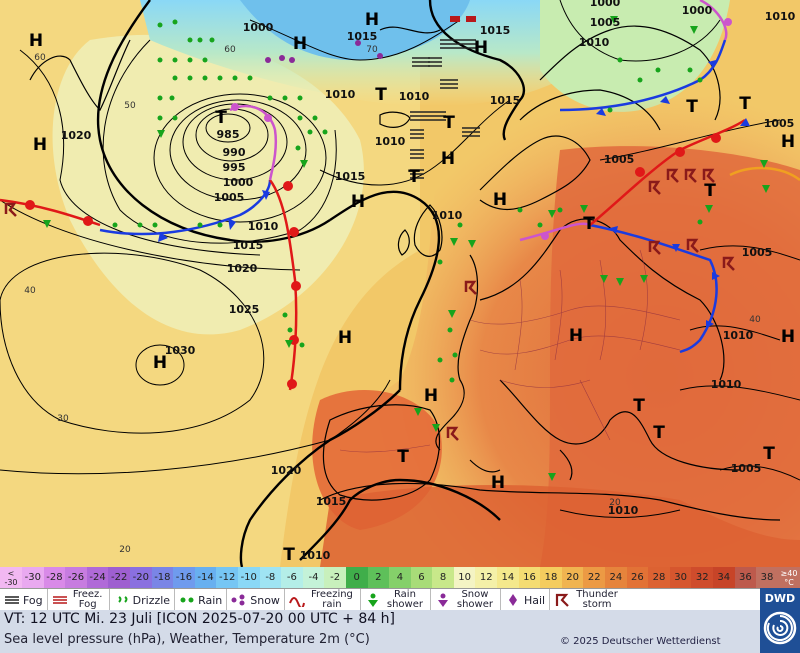 This screenshot has height=653, width=800. What do you see at coordinates (238, 600) in the screenshot?
I see `snow-icon` at bounding box center [238, 600].